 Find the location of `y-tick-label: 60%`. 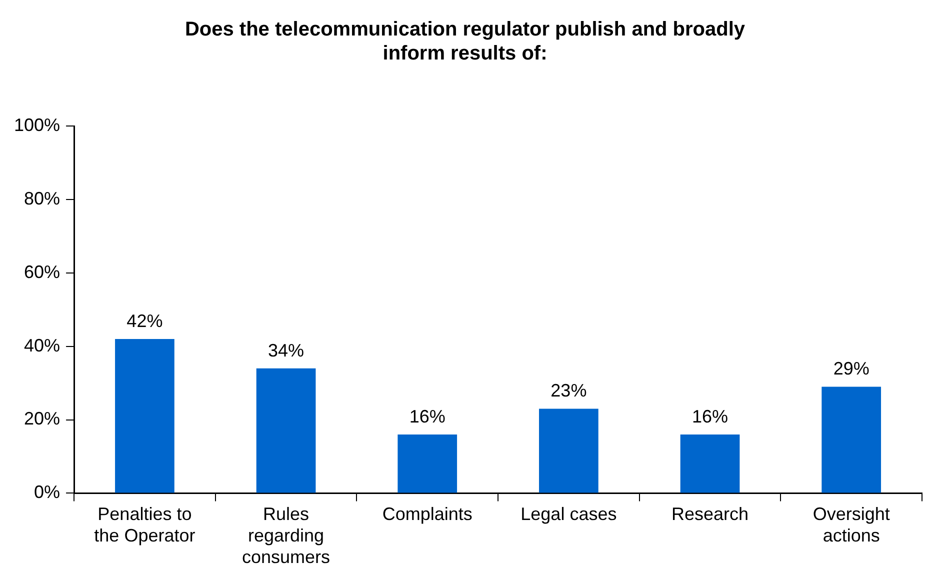

y-tick-label: 60% is located at coordinates (42, 272).